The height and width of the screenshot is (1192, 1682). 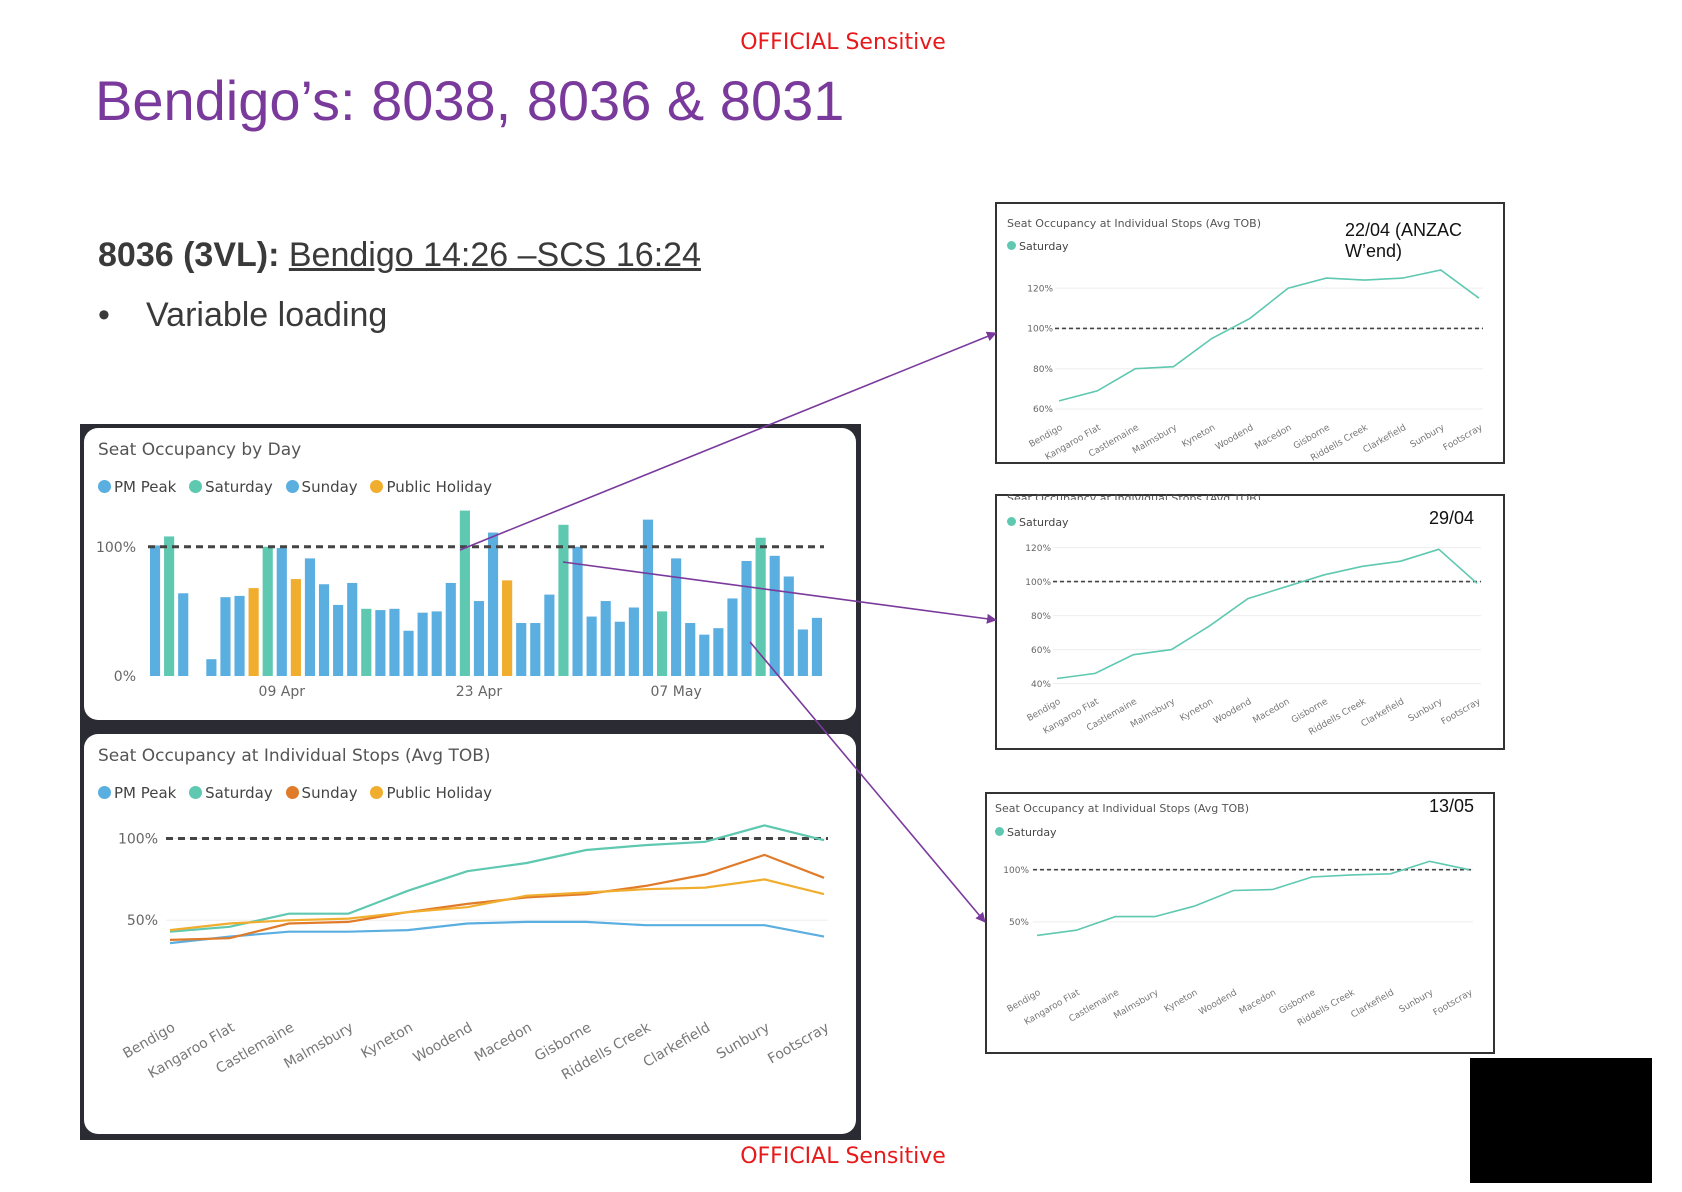 I want to click on service-id: 8036 (3VL):, so click(x=189, y=255).